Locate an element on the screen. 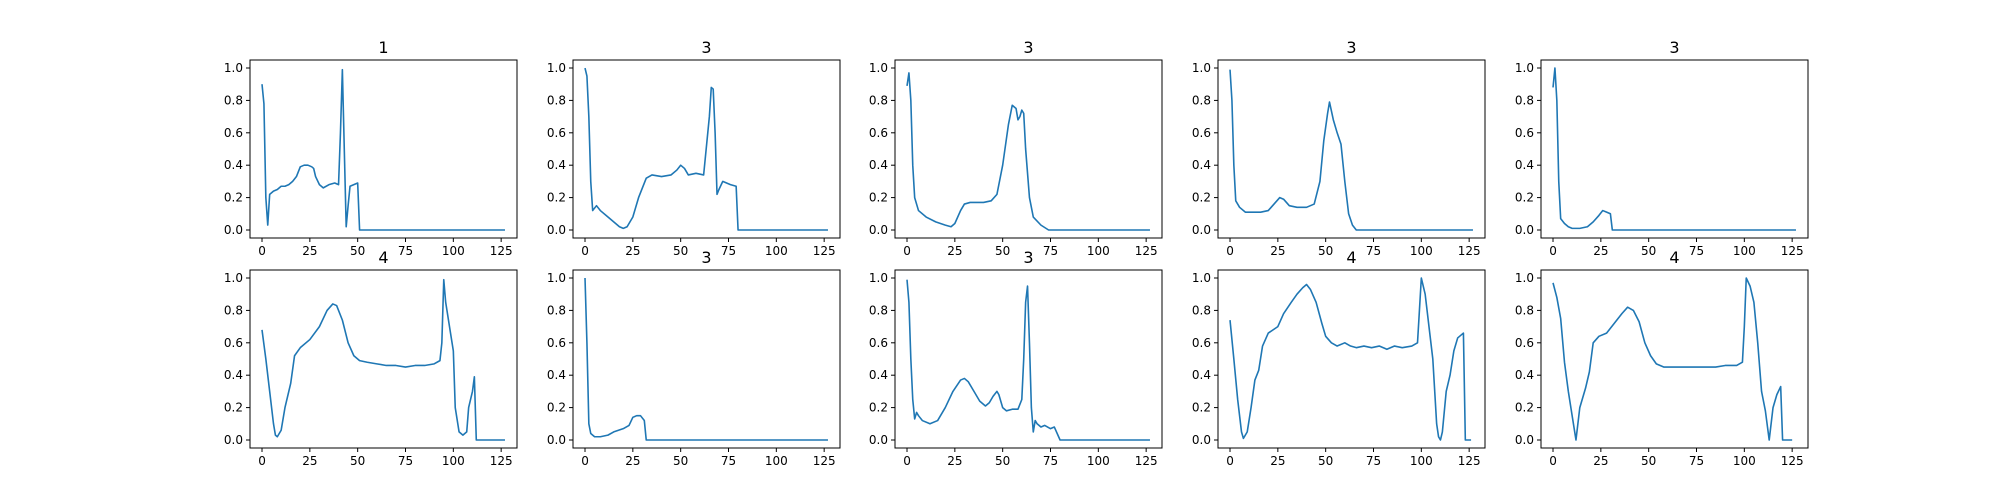 This screenshot has height=500, width=2000. subplot-4: 3 0 25 50 75 100 125 0.0 0.2 0.4 0.6 0.8 1.0 is located at coordinates (1339, 148).